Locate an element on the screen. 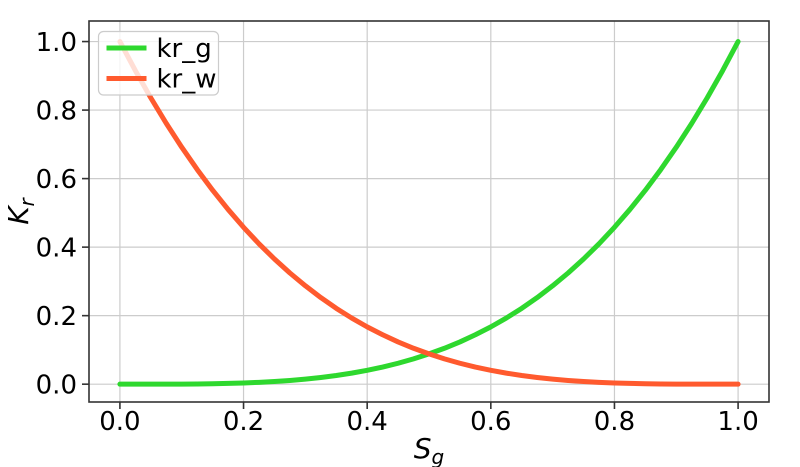 This screenshot has height=467, width=800. y-tick-label: 0.2 is located at coordinates (56, 317).